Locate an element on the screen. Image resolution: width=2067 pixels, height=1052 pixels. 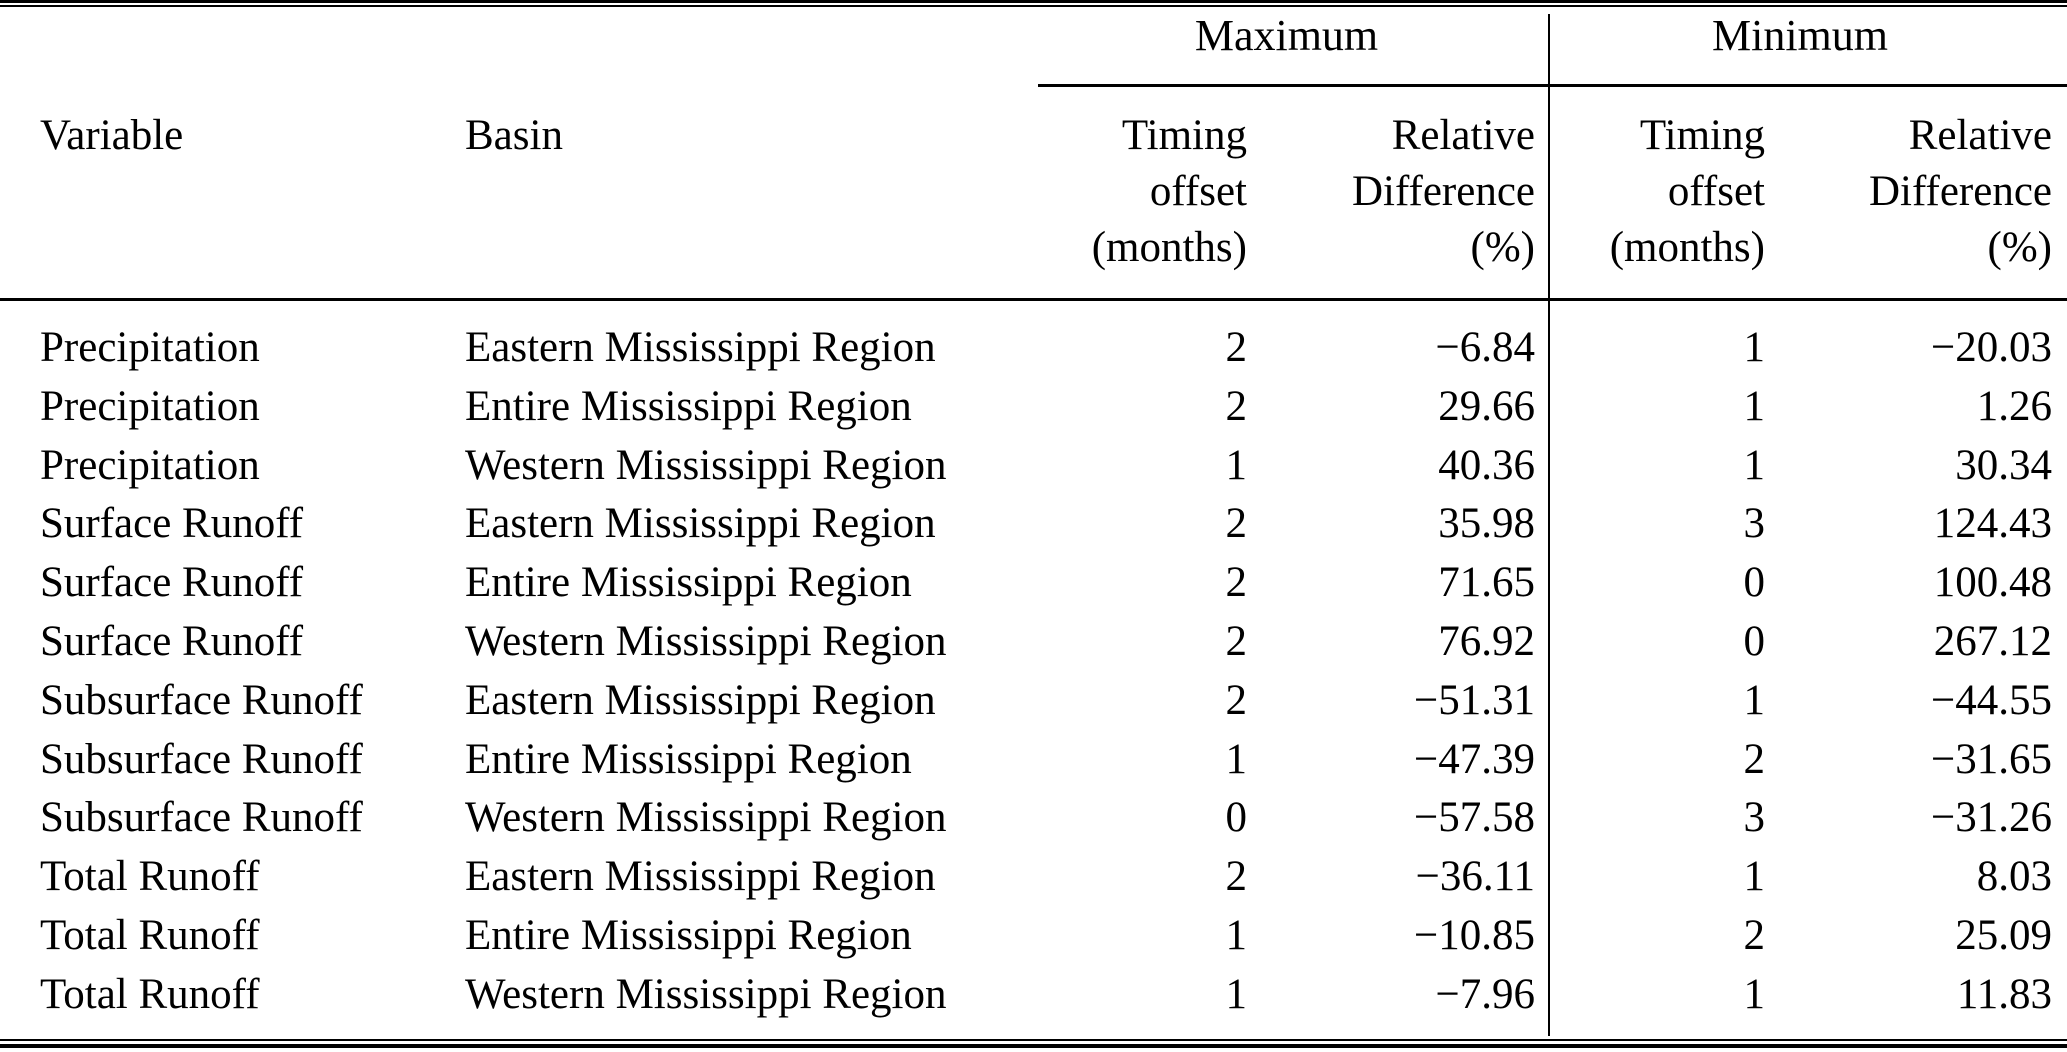
header-basin: Basin is located at coordinates (514, 135).